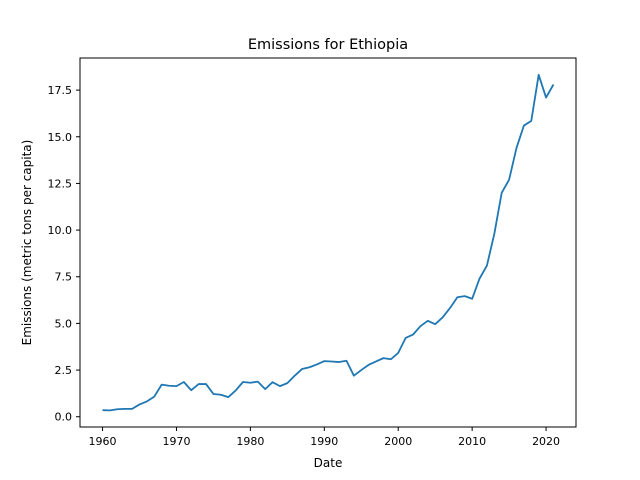 The width and height of the screenshot is (640, 480). I want to click on y-tick-label: 0.0, so click(64, 417).